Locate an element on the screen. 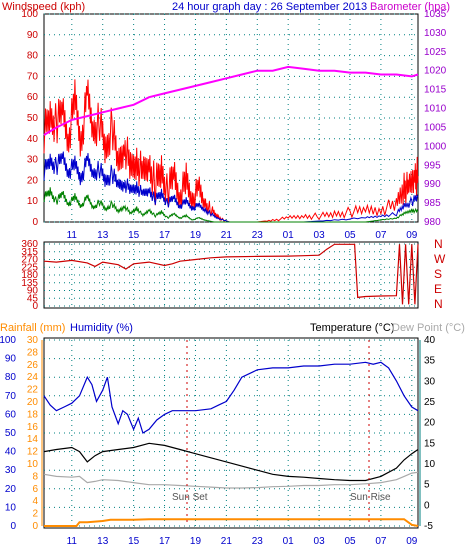  compass-direction-label: W is located at coordinates (440, 259).